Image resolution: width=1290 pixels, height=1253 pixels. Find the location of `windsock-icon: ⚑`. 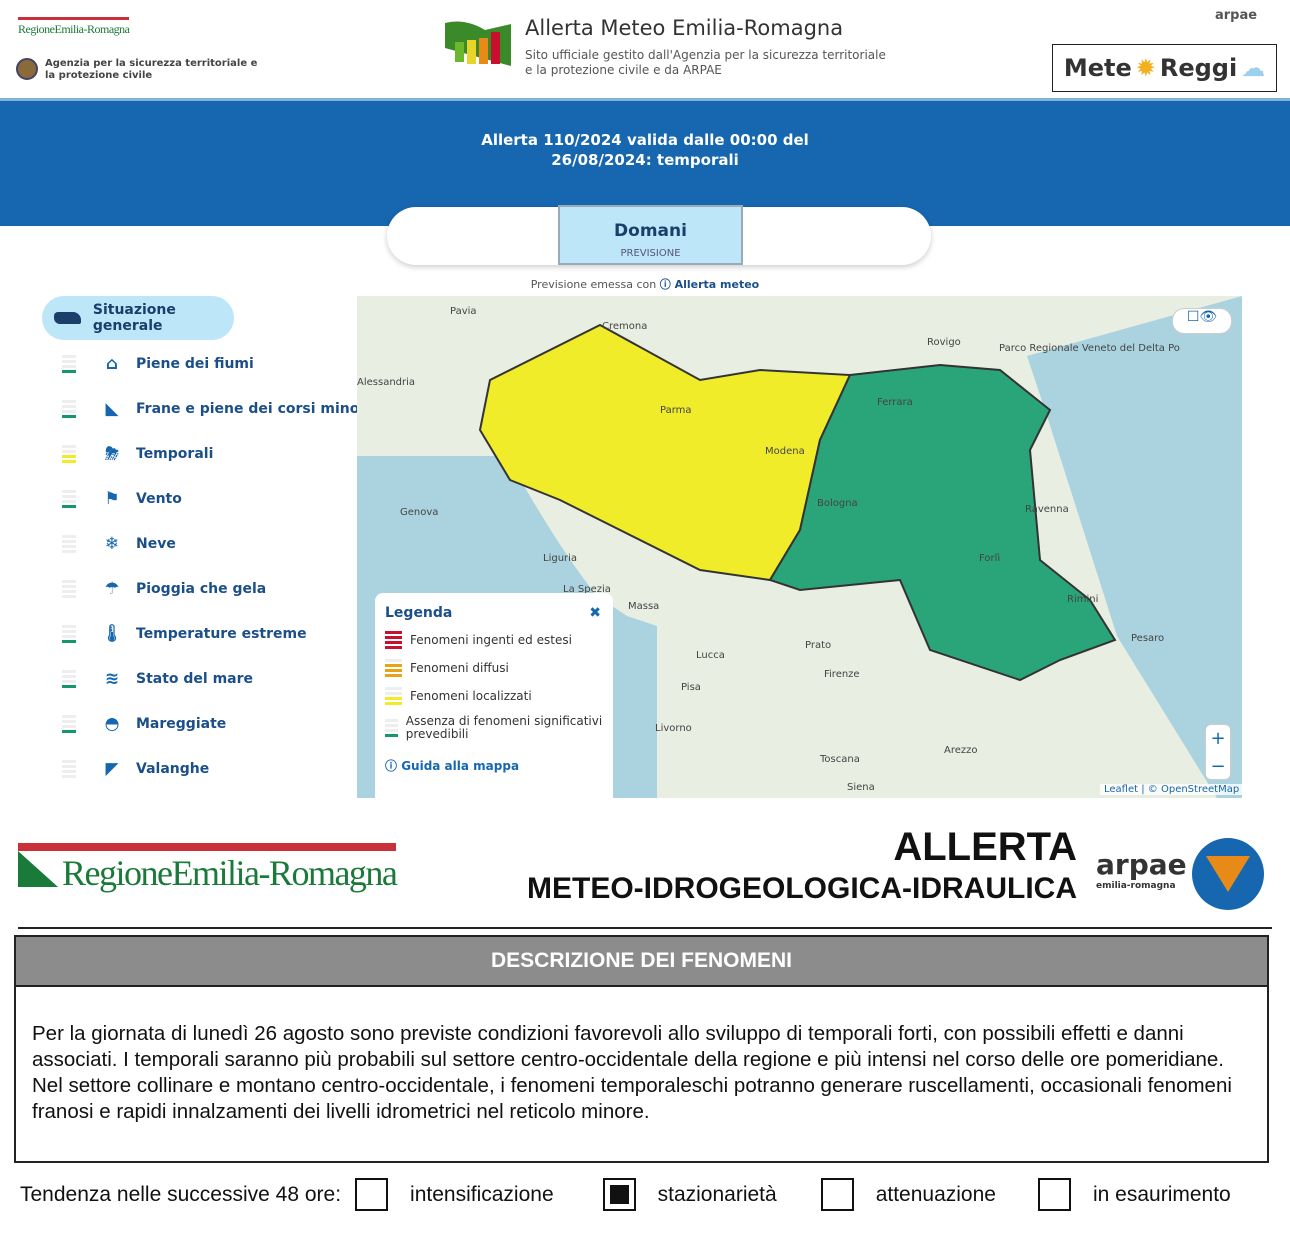

windsock-icon: ⚑ is located at coordinates (112, 499).